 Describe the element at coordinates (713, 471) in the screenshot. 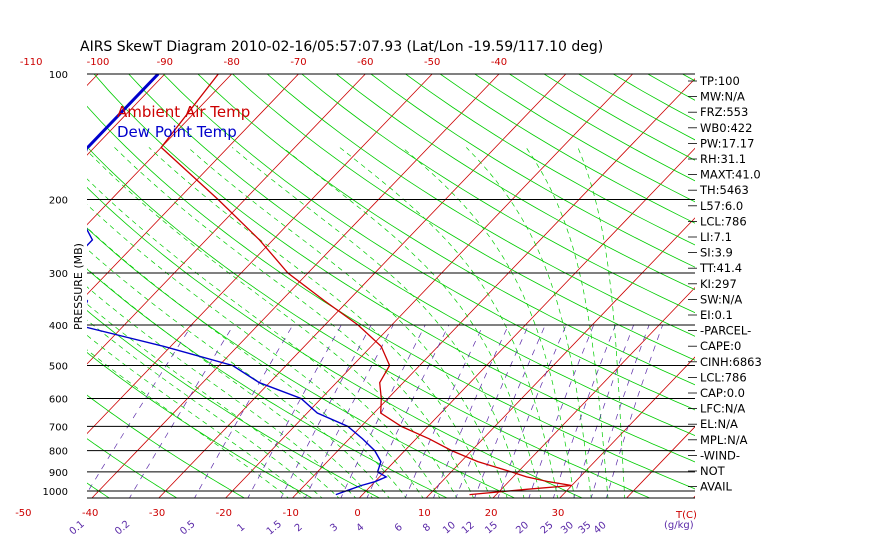

I see `index-item: NOT` at that location.